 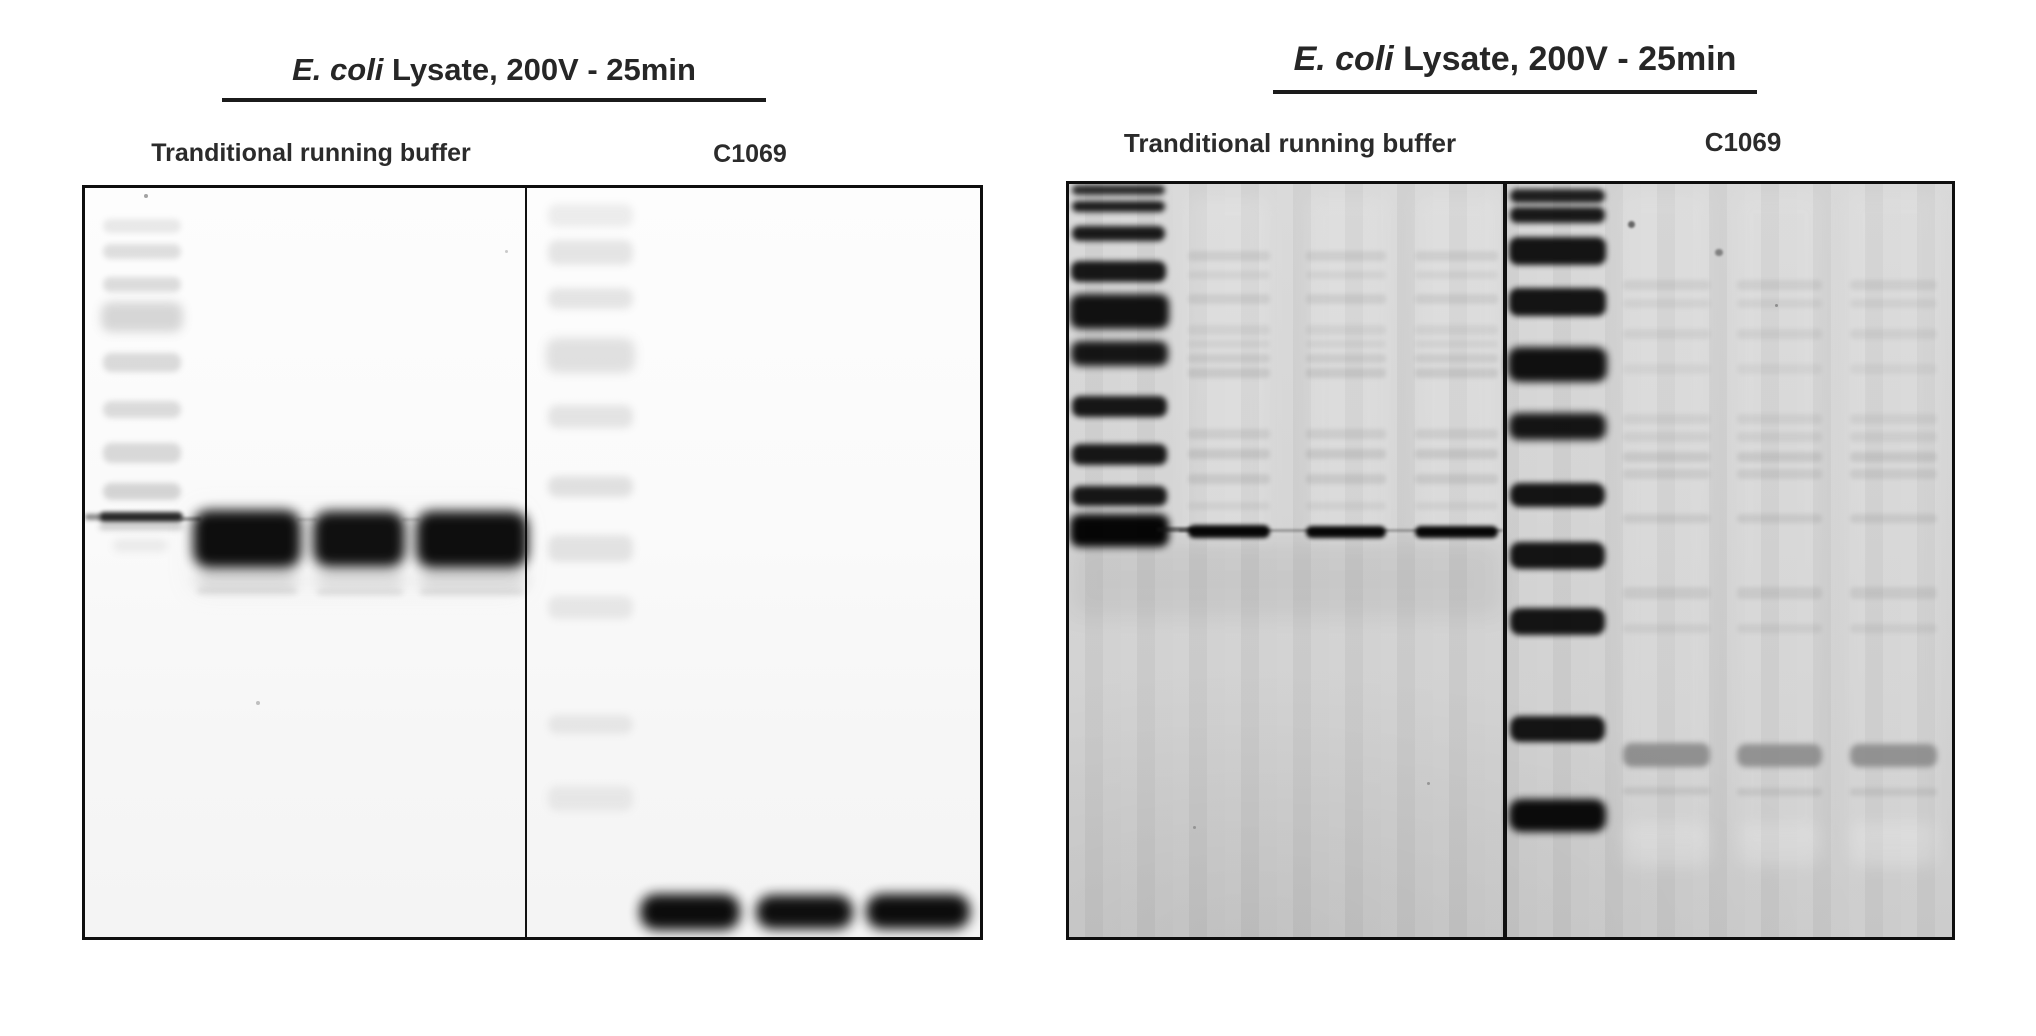 I want to click on right-column-label-traditional-buffer: Tranditional running buffer, so click(x=1290, y=143).